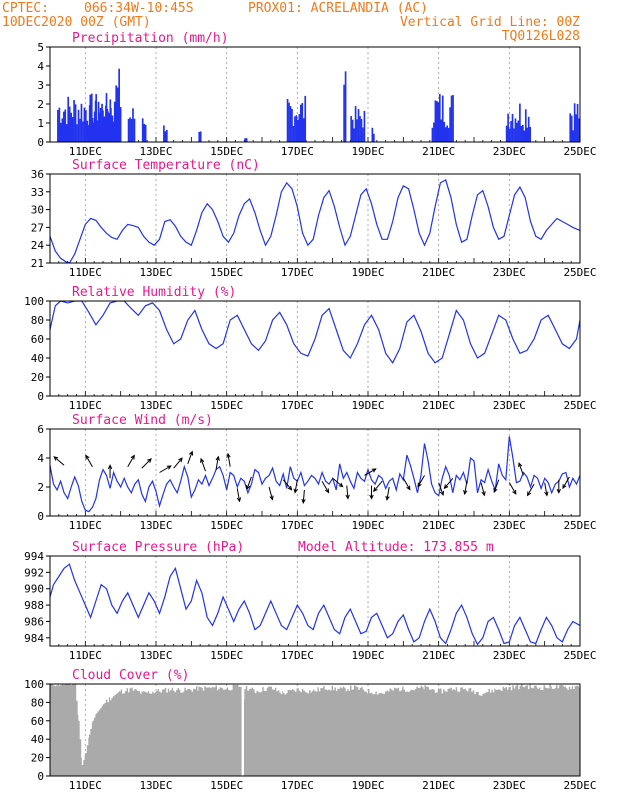  I want to click on header-date: 10DEC2020 00Z (GMT), so click(76, 22).